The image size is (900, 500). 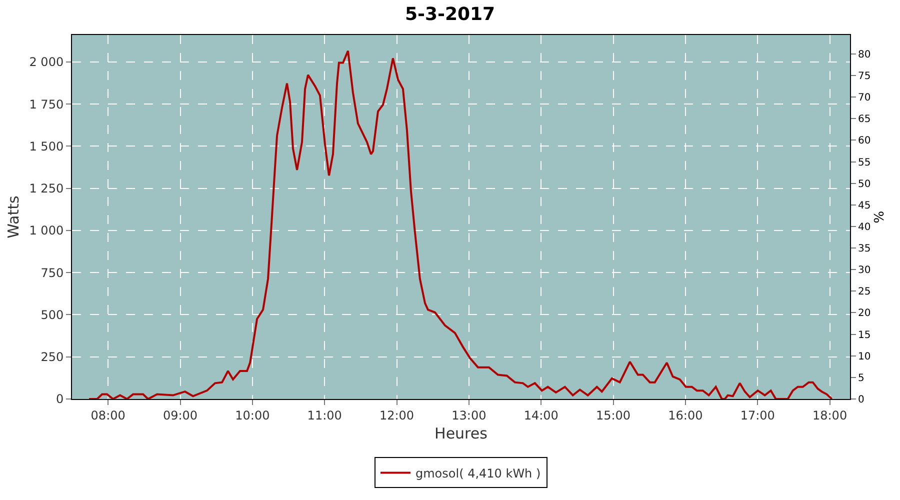 I want to click on y2-tick-label: 65, so click(x=864, y=120).